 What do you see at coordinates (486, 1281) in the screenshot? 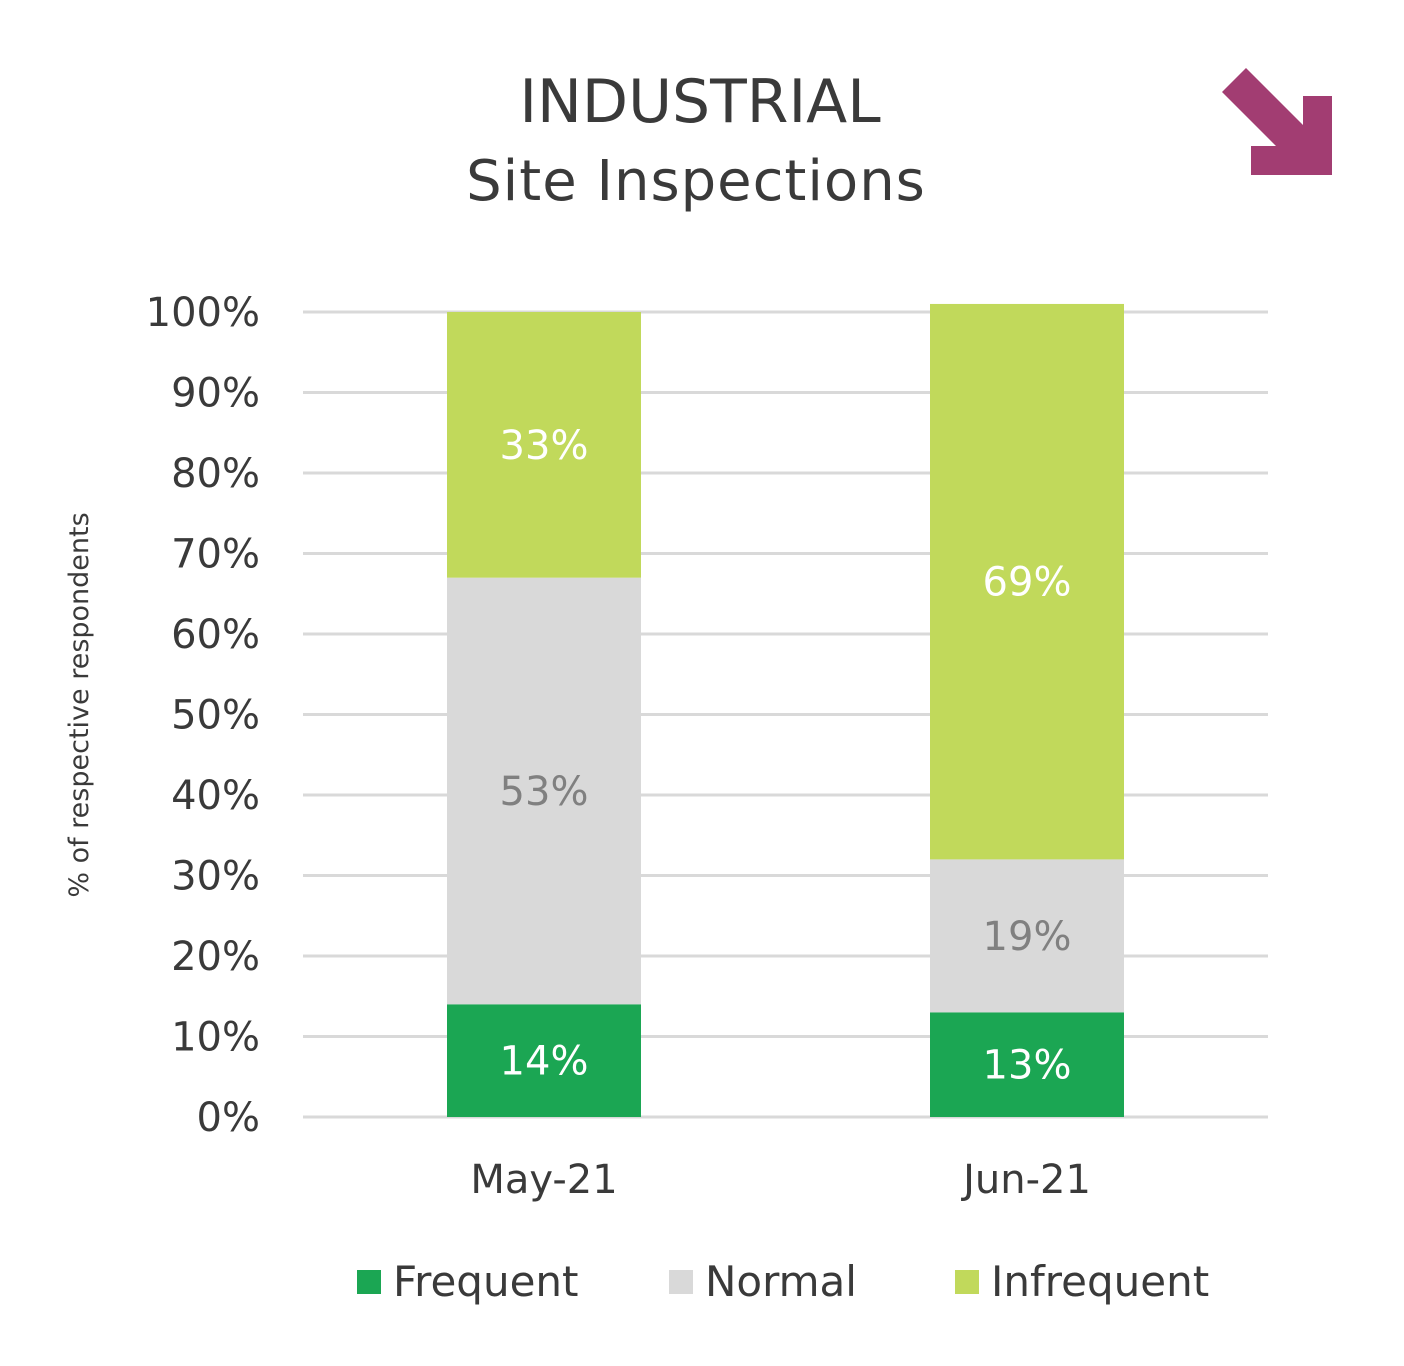
I see `legend-label: Frequent` at bounding box center [486, 1281].